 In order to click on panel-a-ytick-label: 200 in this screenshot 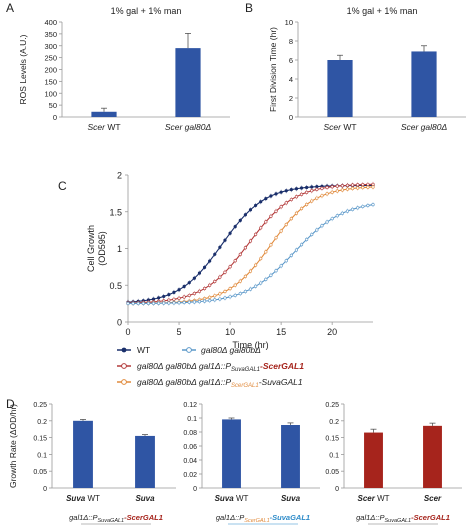, I will do `click(50, 70)`.